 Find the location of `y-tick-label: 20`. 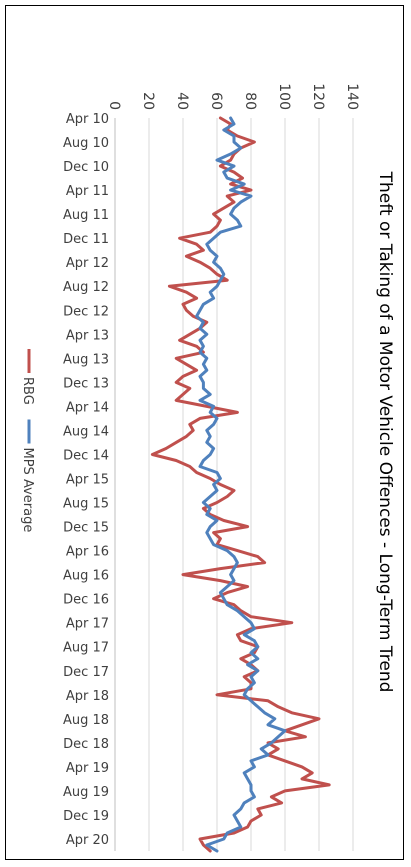

y-tick-label: 20 is located at coordinates (148, 101).